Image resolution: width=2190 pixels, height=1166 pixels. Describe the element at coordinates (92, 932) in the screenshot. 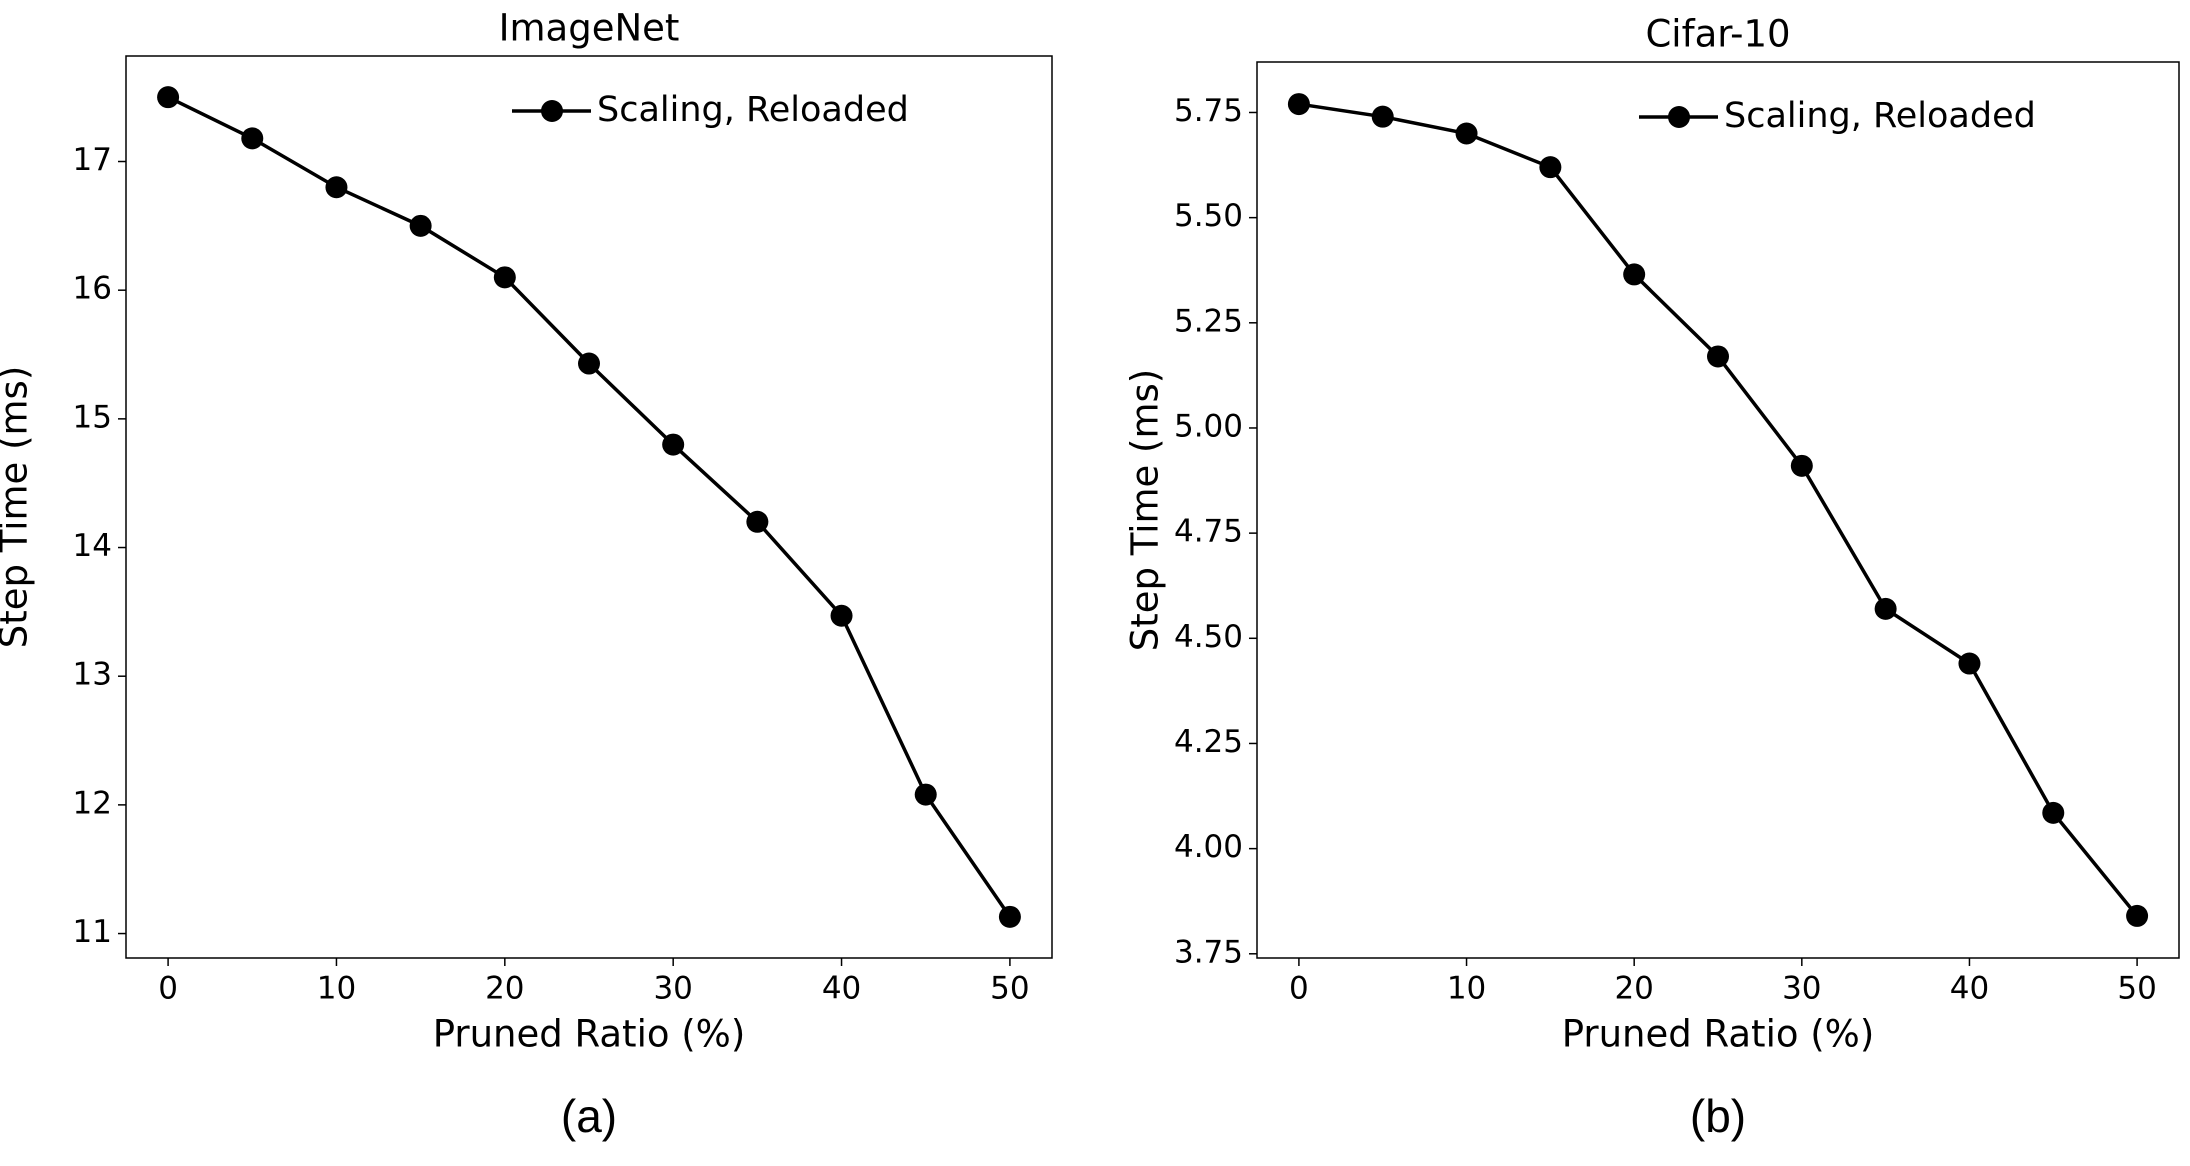

I see `y-tick-label: 11` at that location.